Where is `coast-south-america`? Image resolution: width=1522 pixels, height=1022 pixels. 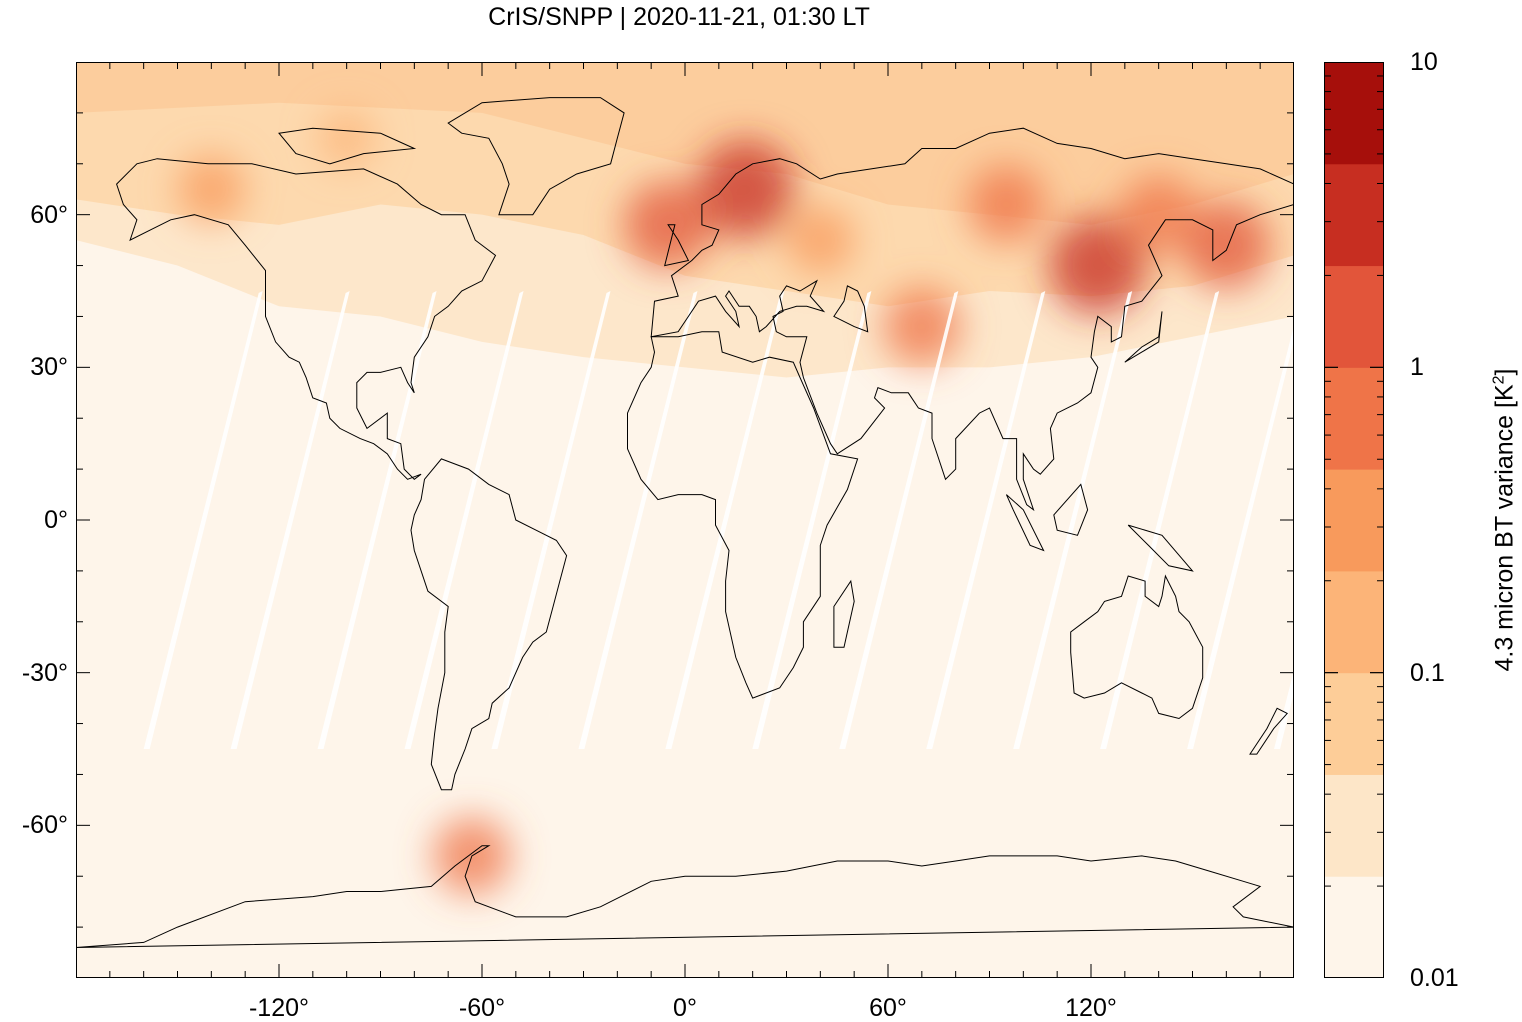 coast-south-america is located at coordinates (489, 624).